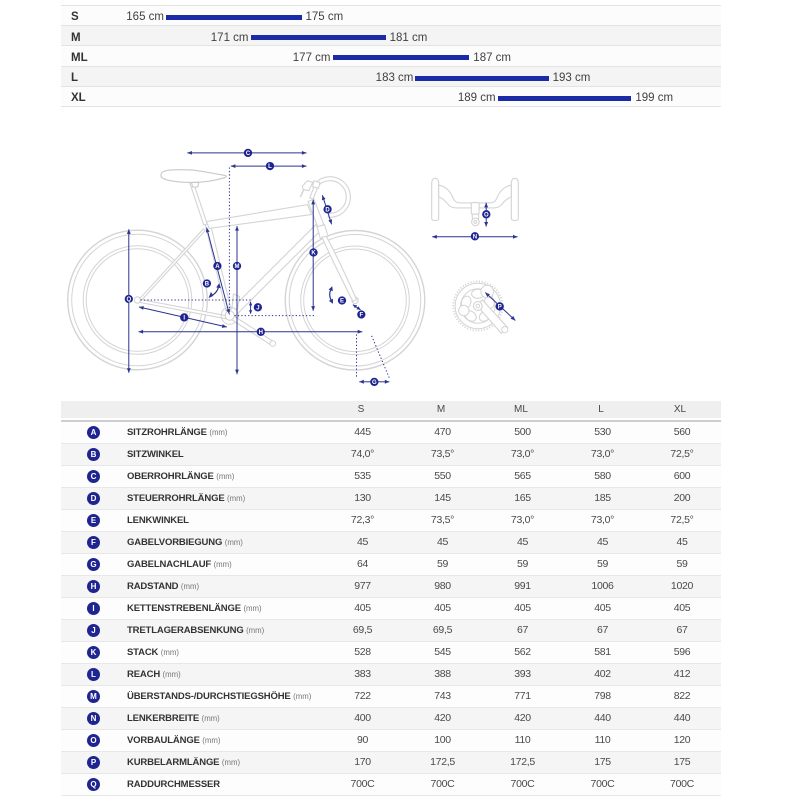  What do you see at coordinates (374, 383) in the screenshot?
I see `svg-text: G` at bounding box center [374, 383].